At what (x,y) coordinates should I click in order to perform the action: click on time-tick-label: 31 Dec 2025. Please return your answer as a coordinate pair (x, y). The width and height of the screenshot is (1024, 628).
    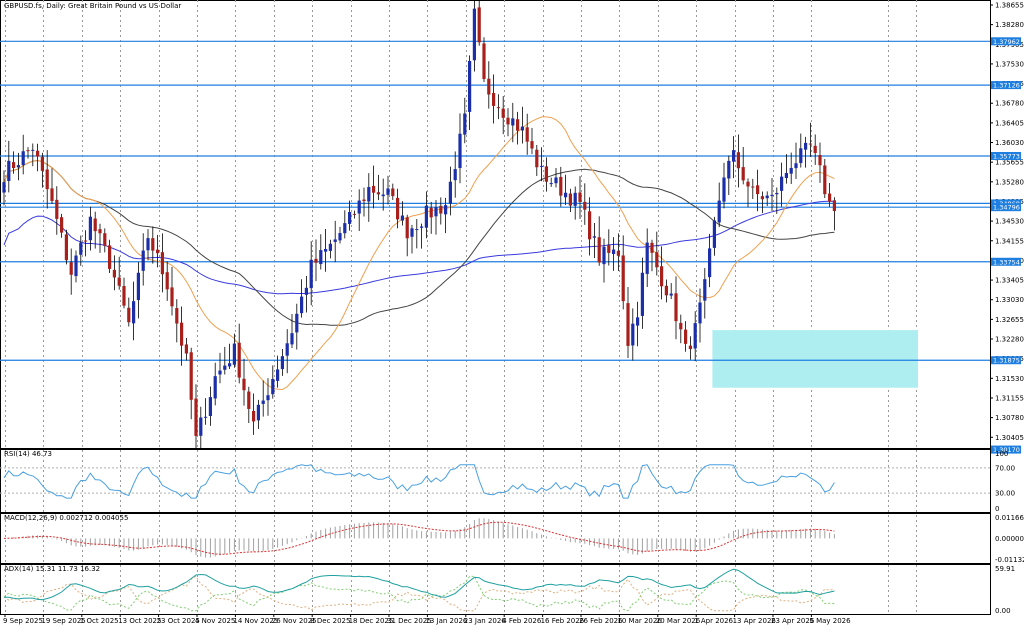
    Looking at the image, I should click on (409, 621).